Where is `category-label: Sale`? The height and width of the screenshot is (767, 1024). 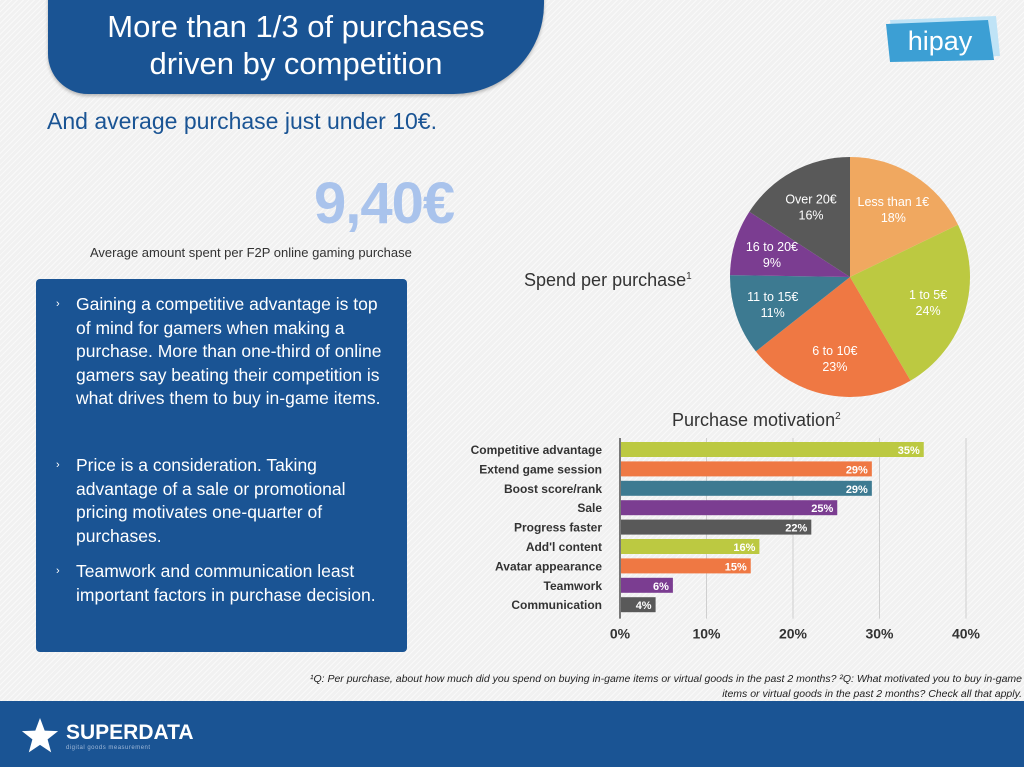
category-label: Sale is located at coordinates (589, 508).